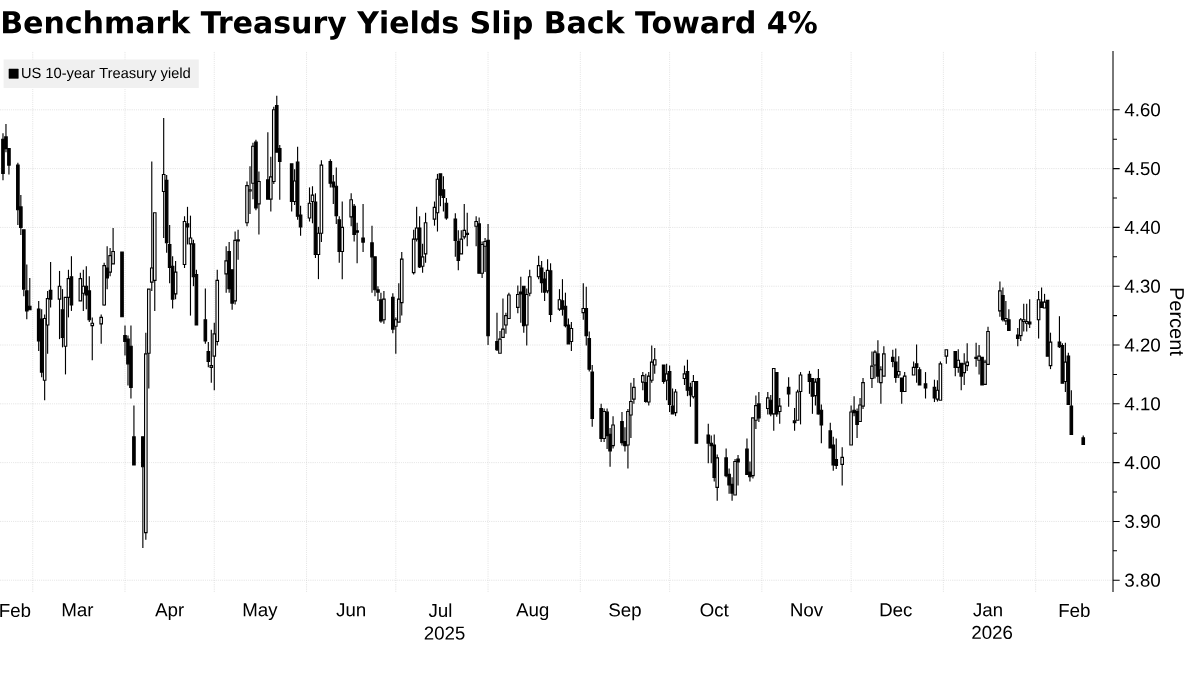 The height and width of the screenshot is (674, 1199). What do you see at coordinates (1142, 345) in the screenshot?
I see `y-tick-label: 4.20` at bounding box center [1142, 345].